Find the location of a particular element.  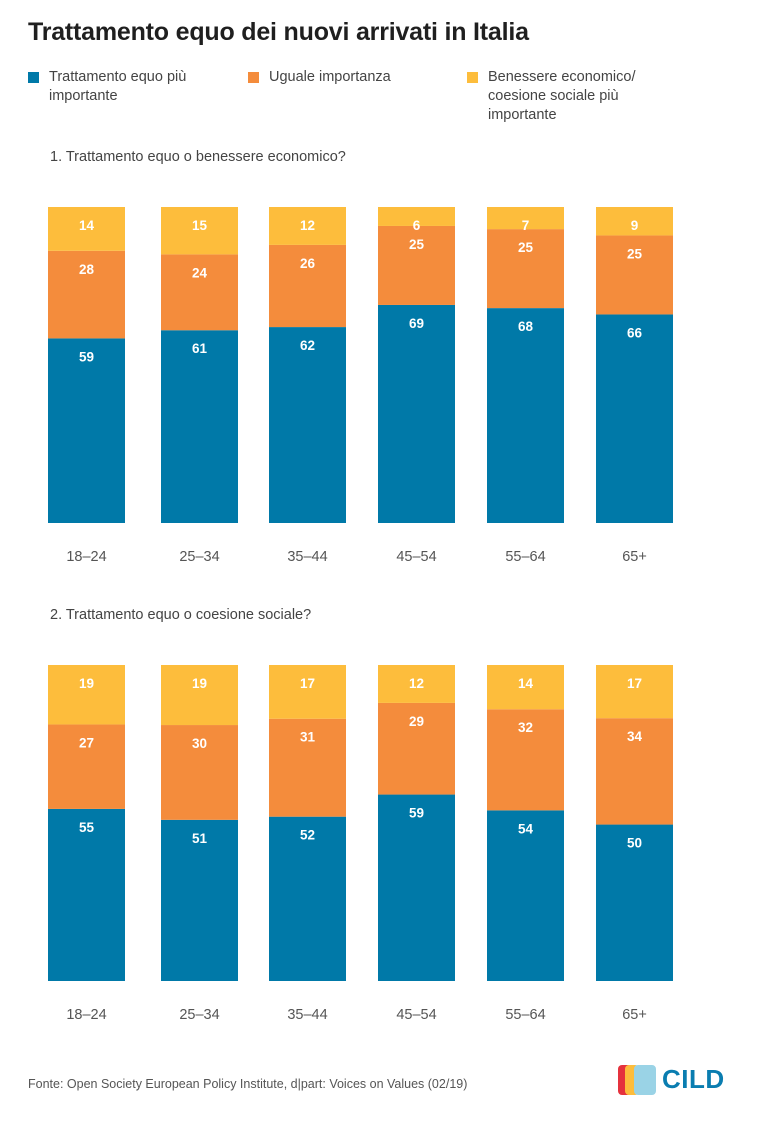

legend-item-uguale: Uguale importanza is located at coordinates (319, 77).